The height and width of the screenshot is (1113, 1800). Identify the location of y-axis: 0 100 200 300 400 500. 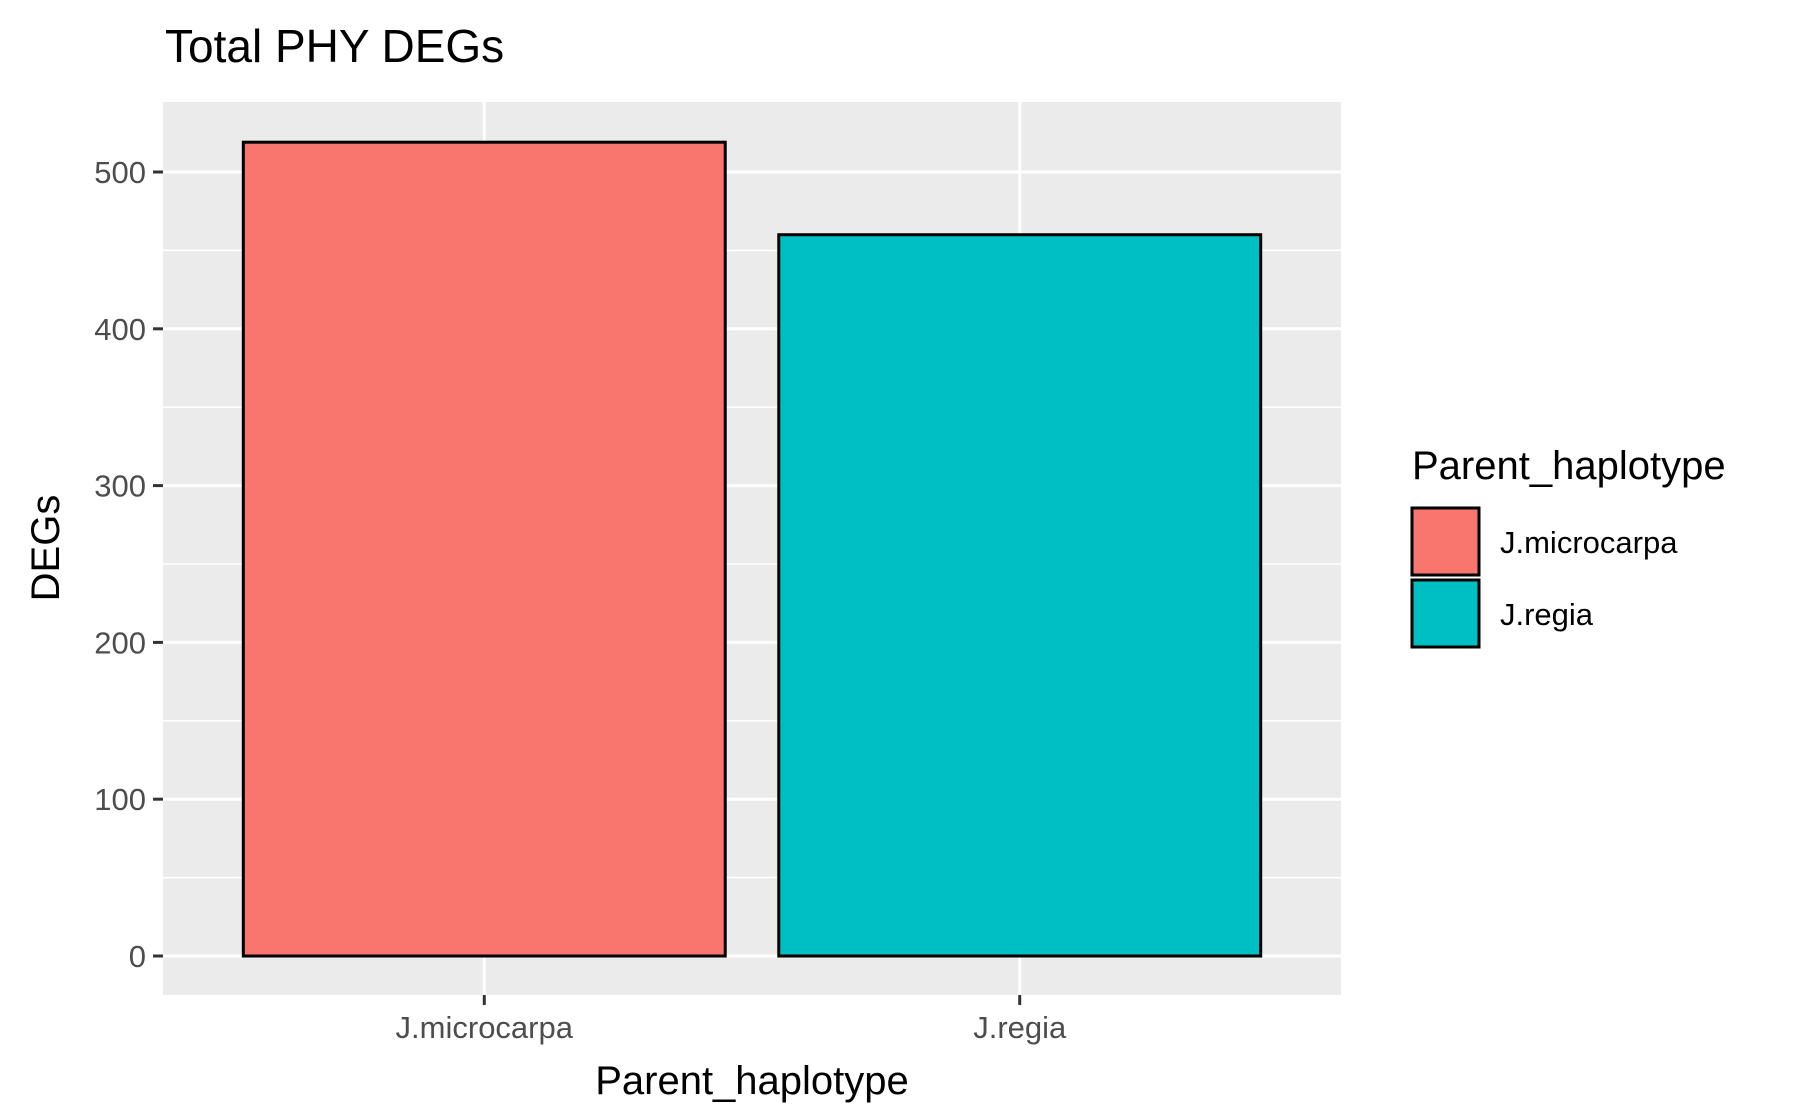
(128, 564).